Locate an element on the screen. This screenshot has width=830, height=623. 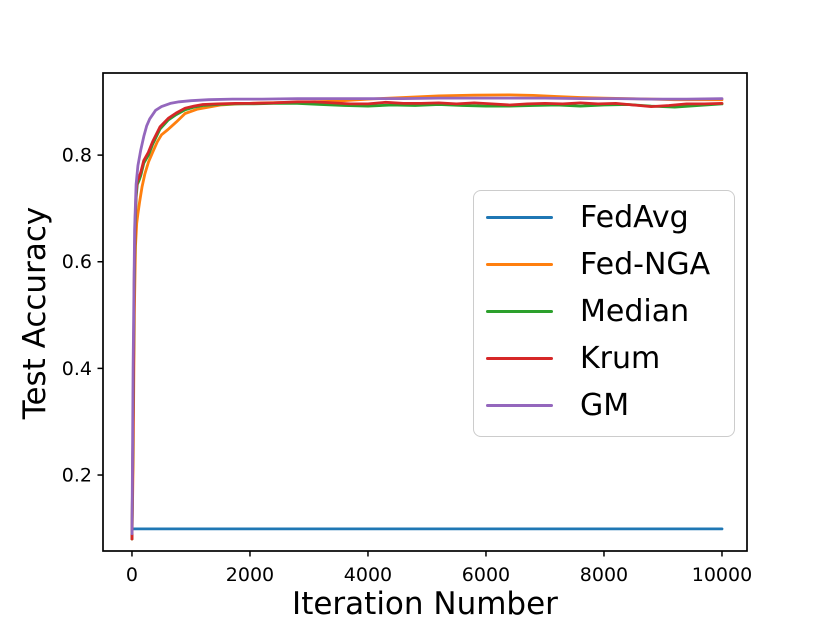
legend-label-gm: GM is located at coordinates (605, 405).